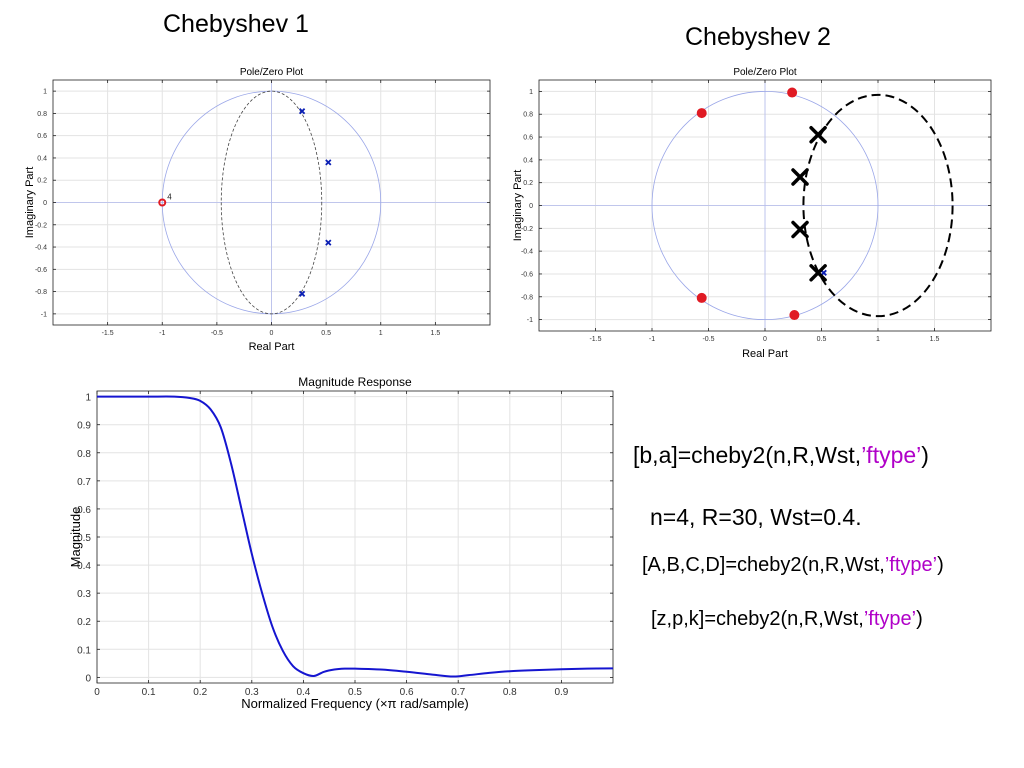 The height and width of the screenshot is (768, 1024). Describe the element at coordinates (303, 692) in the screenshot. I see `x-tick-label: 0.4` at that location.